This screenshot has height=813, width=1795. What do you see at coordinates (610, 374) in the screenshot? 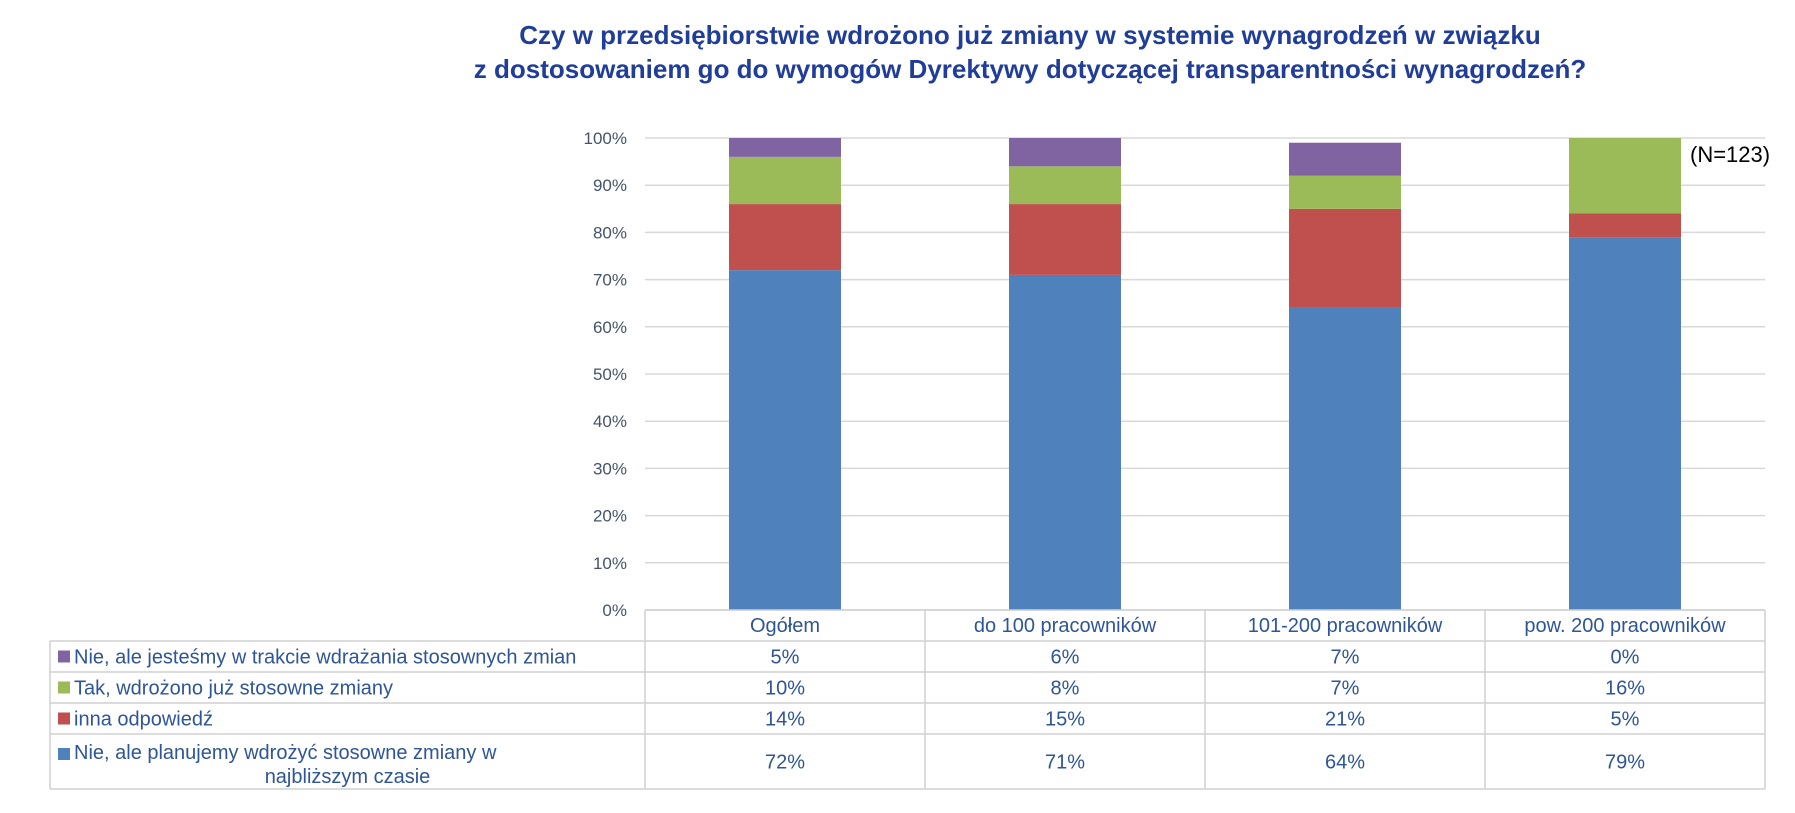
I see `y-tick-label: 50%` at bounding box center [610, 374].